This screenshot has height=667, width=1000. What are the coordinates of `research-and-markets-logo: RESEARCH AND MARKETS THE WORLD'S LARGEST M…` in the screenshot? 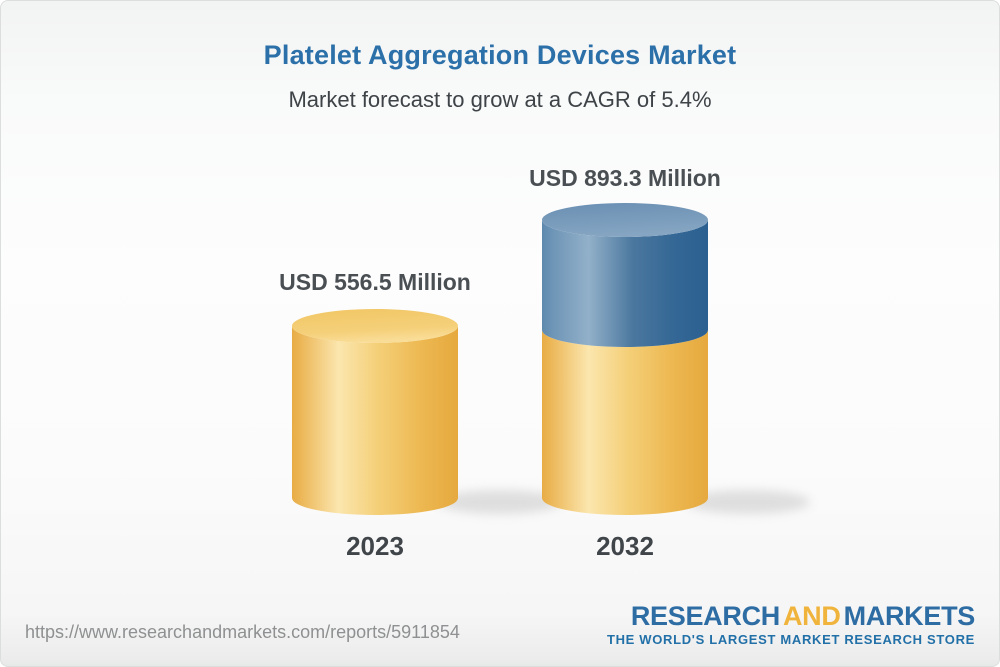 It's located at (790, 625).